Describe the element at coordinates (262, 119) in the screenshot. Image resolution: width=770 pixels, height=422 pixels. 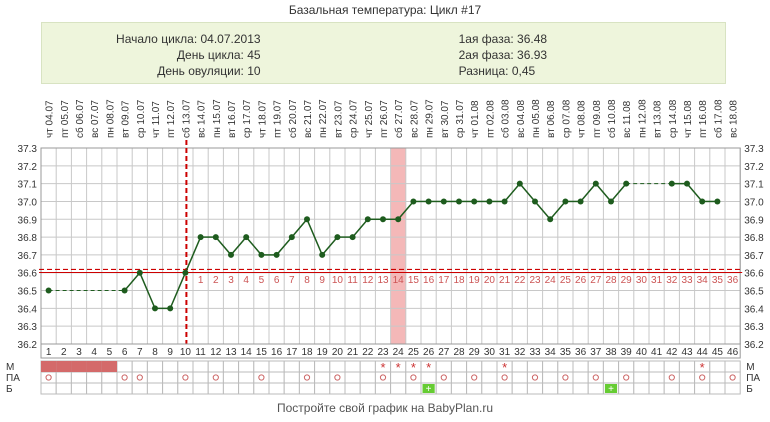
I see `x-date-label: чт 18.07` at that location.